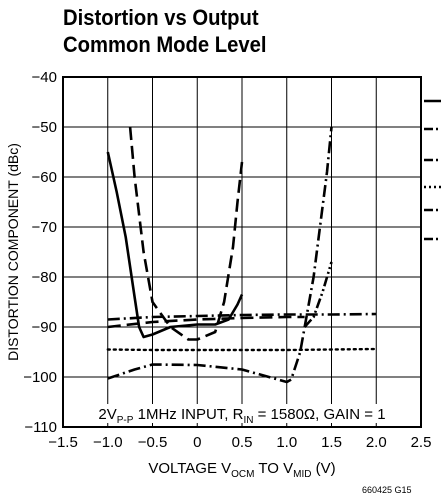 This screenshot has height=501, width=442. What do you see at coordinates (242, 442) in the screenshot?
I see `x-tick-label: 0.5` at bounding box center [242, 442].